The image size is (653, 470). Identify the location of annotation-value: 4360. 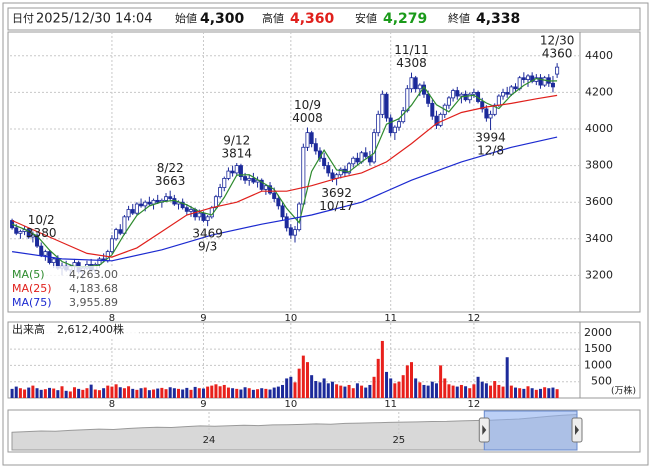
(557, 54).